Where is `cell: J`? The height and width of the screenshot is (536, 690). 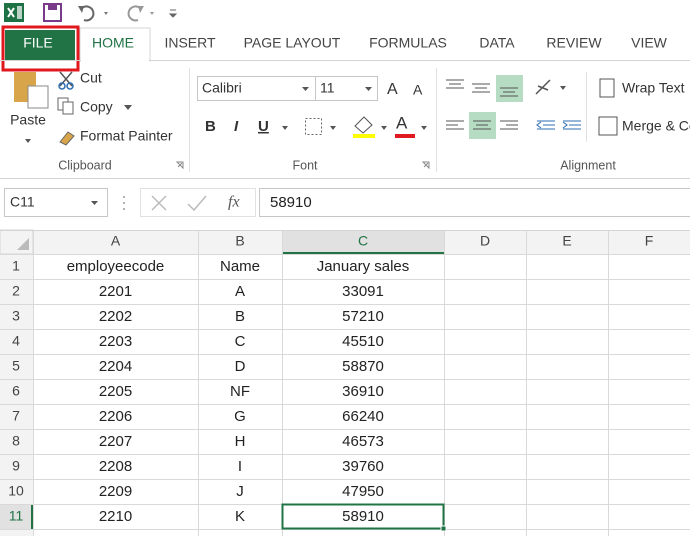 cell: J is located at coordinates (240, 491).